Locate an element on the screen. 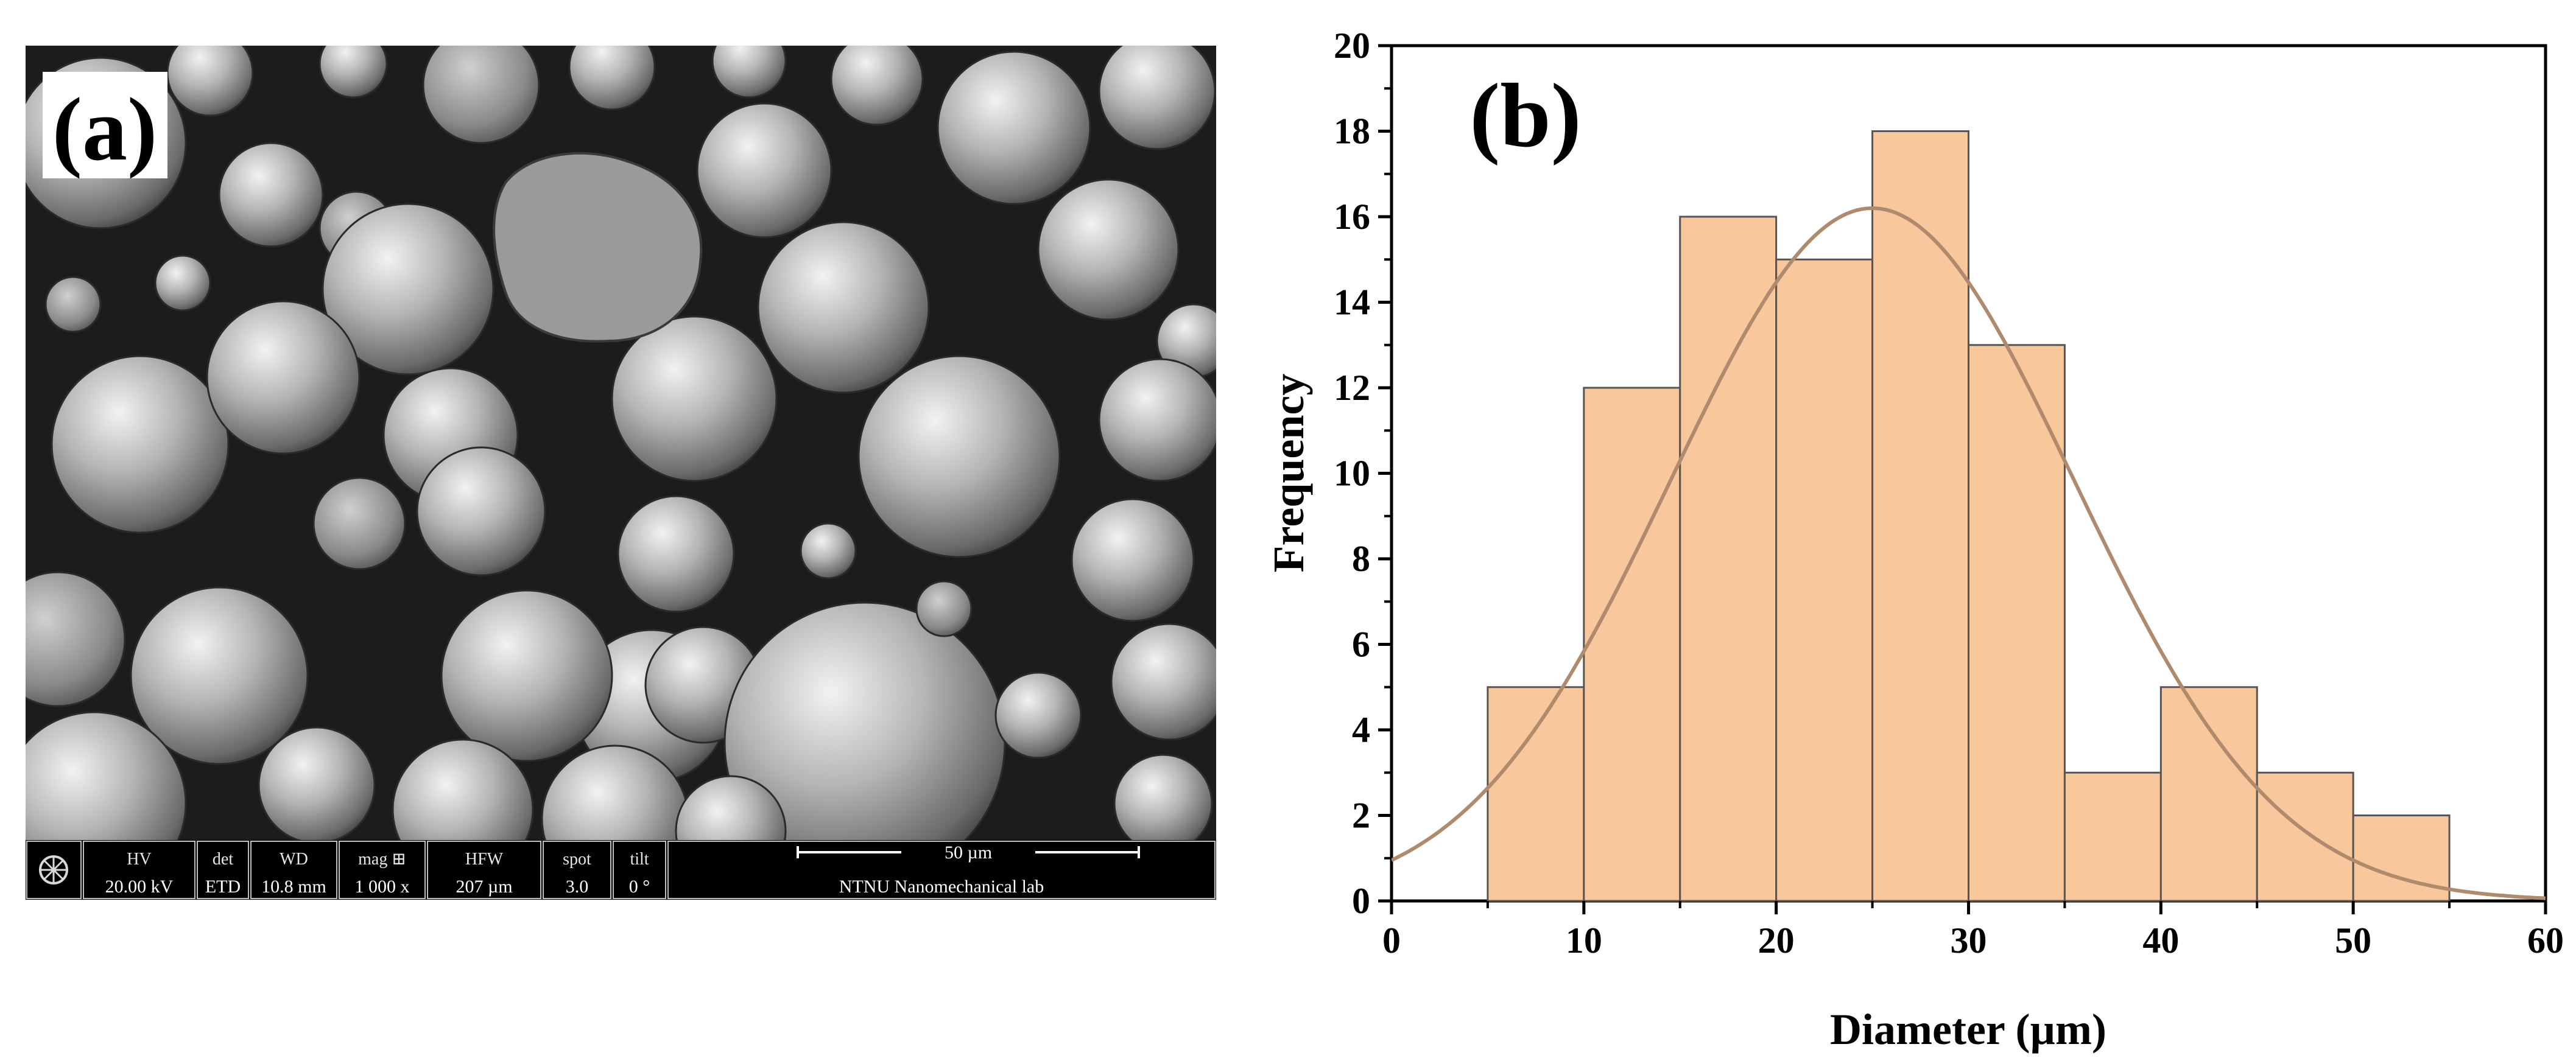 The height and width of the screenshot is (1058, 2576). info-hfw-value: 207 µm is located at coordinates (484, 887).